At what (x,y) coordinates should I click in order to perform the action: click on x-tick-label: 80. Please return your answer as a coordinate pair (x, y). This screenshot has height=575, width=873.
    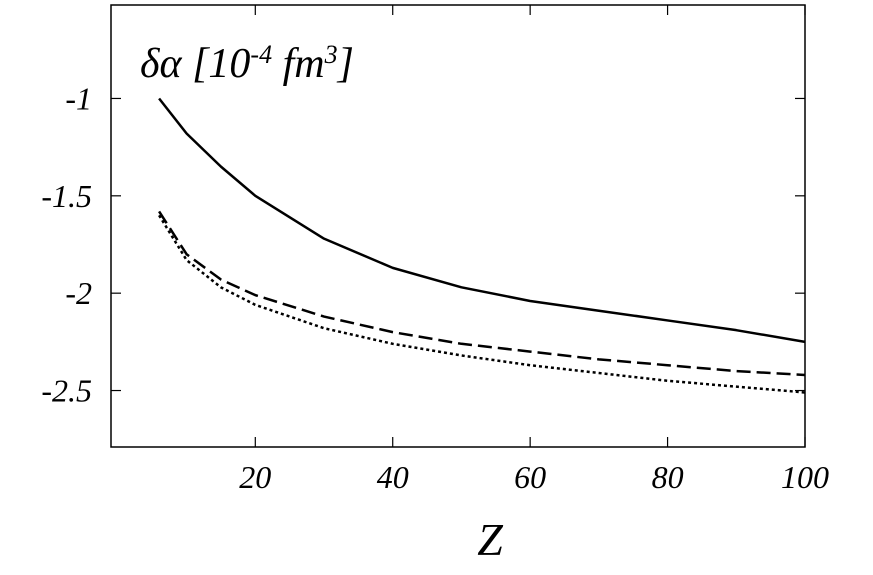
    Looking at the image, I should click on (668, 477).